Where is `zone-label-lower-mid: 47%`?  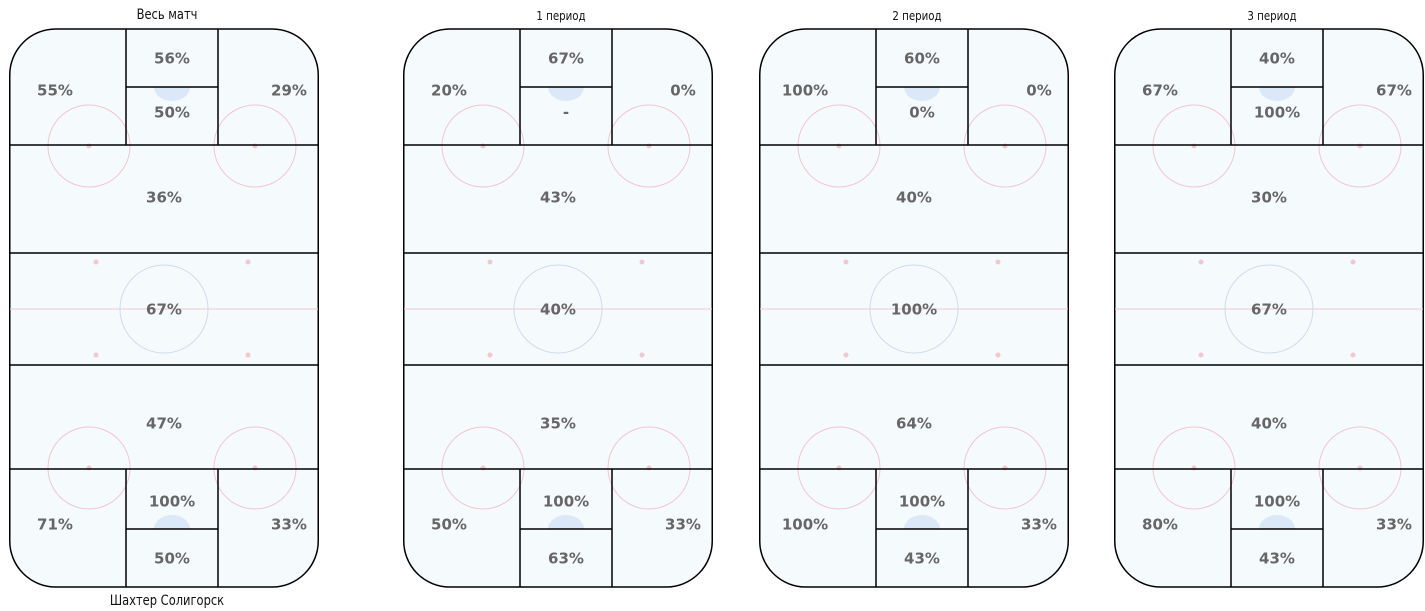 zone-label-lower-mid: 47% is located at coordinates (164, 424).